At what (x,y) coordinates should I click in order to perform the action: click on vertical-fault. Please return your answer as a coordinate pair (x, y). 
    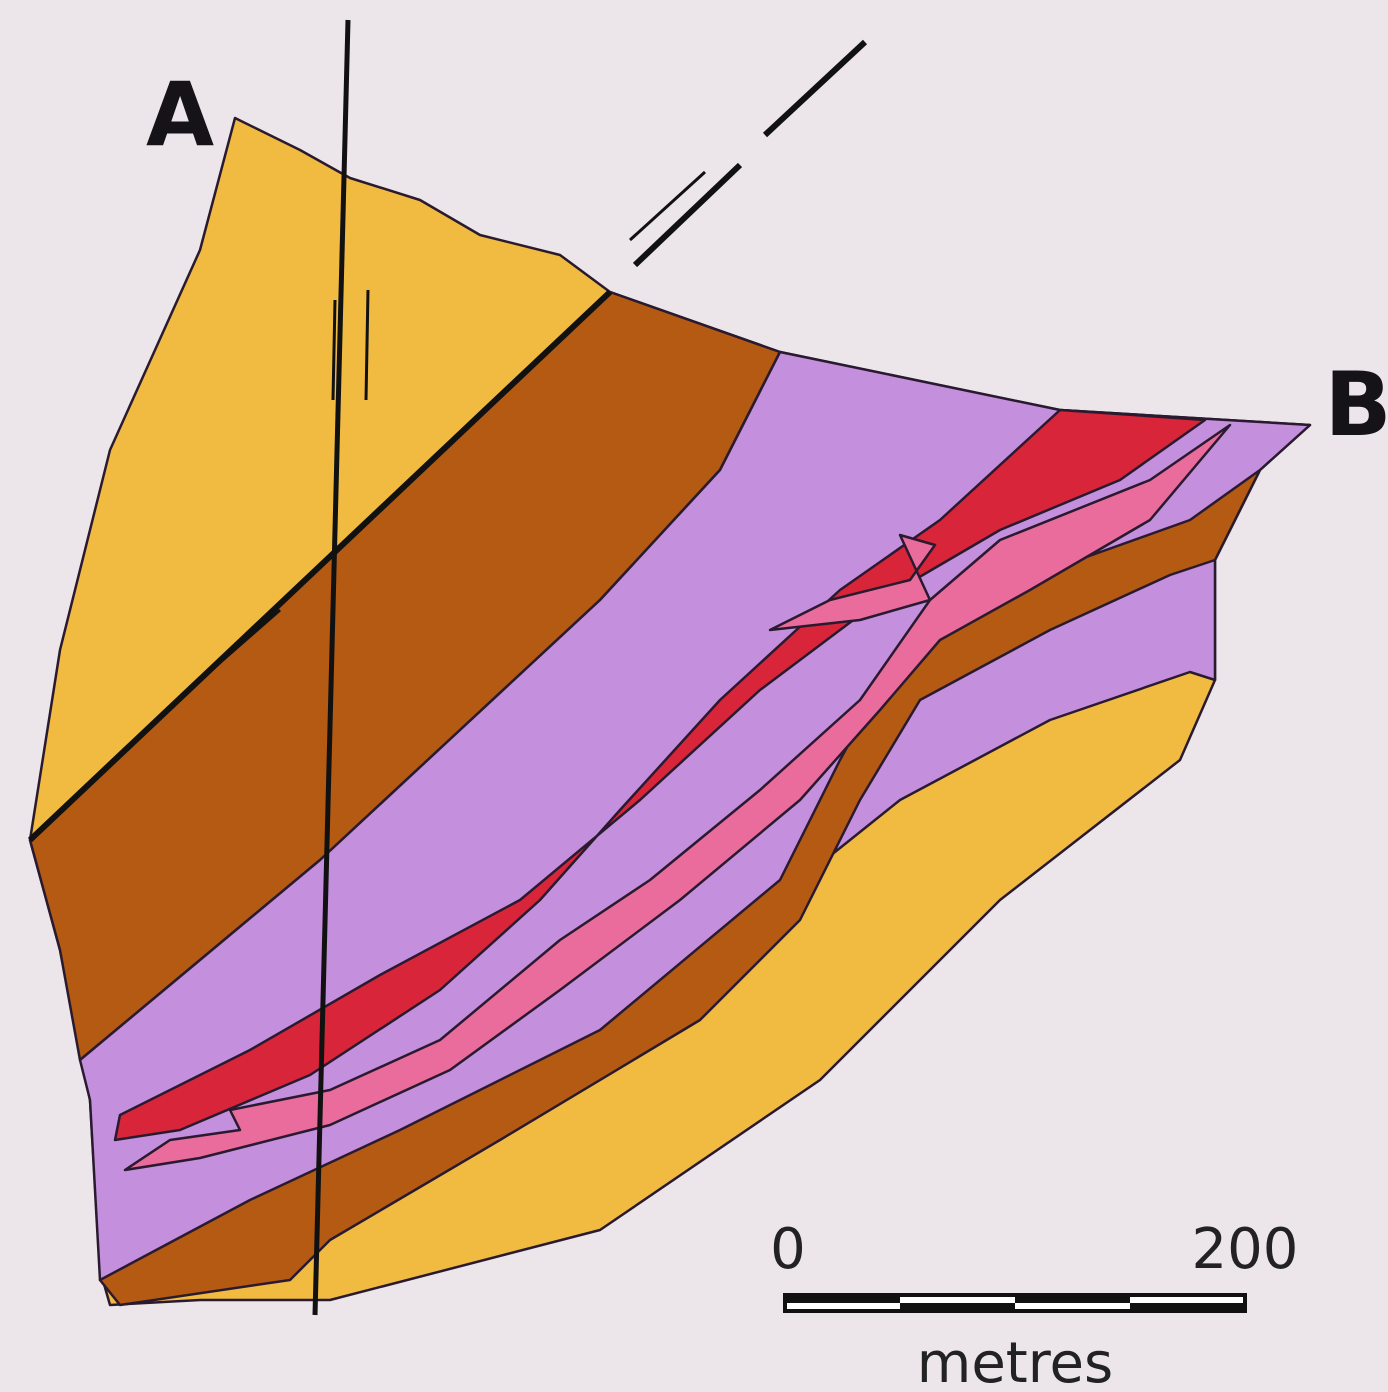
    Looking at the image, I should click on (331, 667).